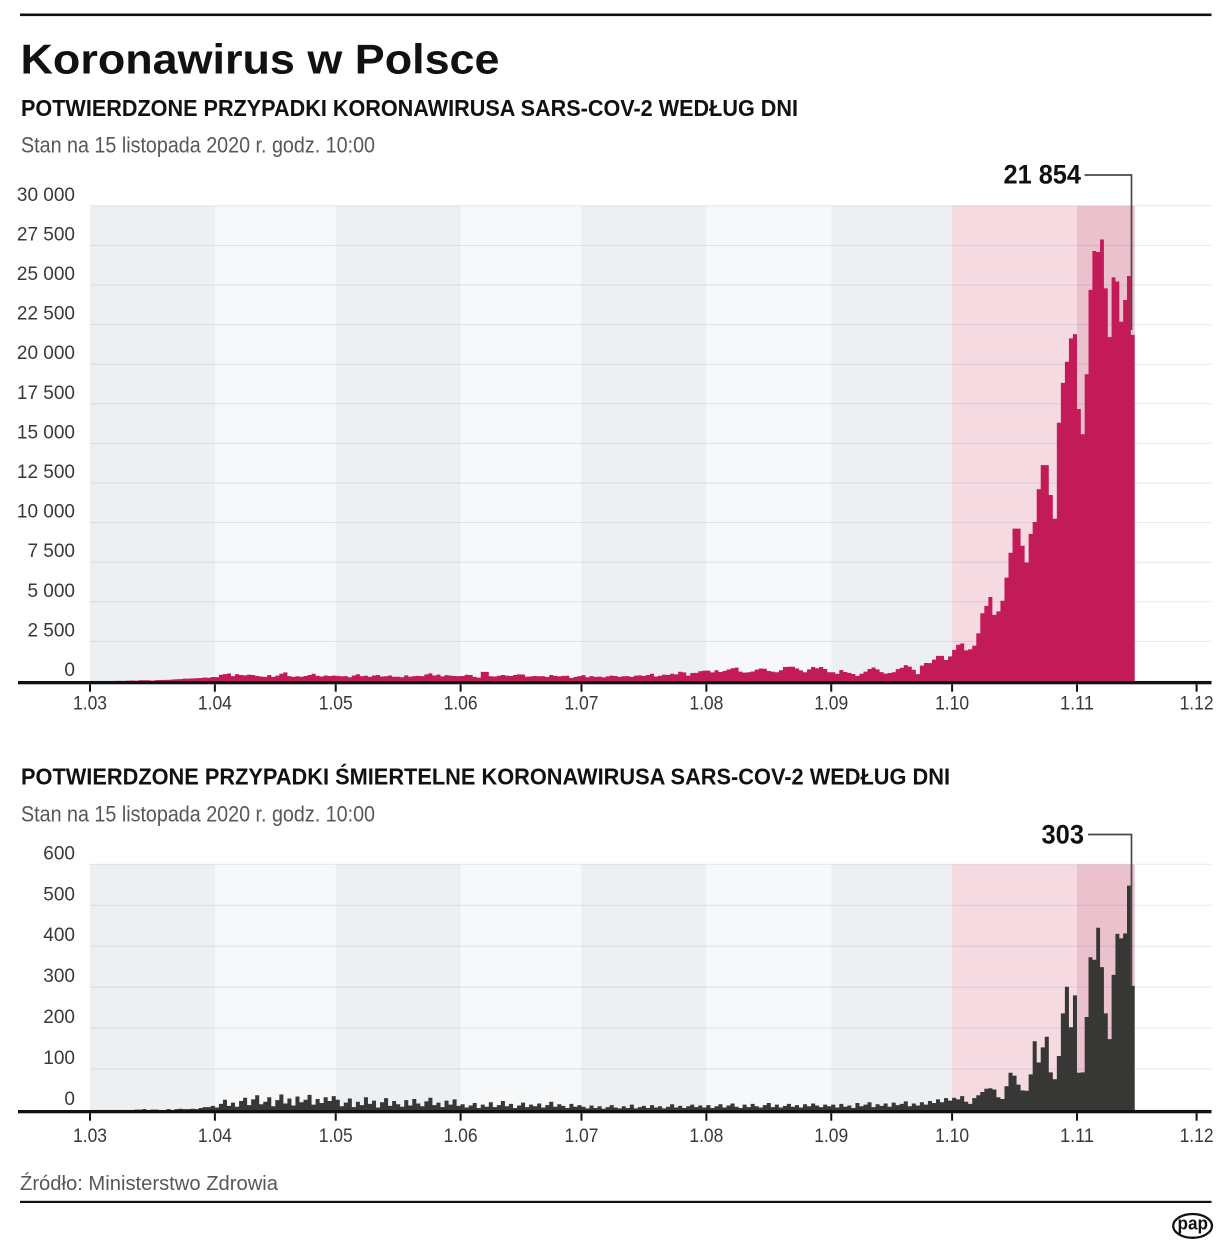  What do you see at coordinates (1193, 1224) in the screenshot?
I see `svg-text: pap` at bounding box center [1193, 1224].